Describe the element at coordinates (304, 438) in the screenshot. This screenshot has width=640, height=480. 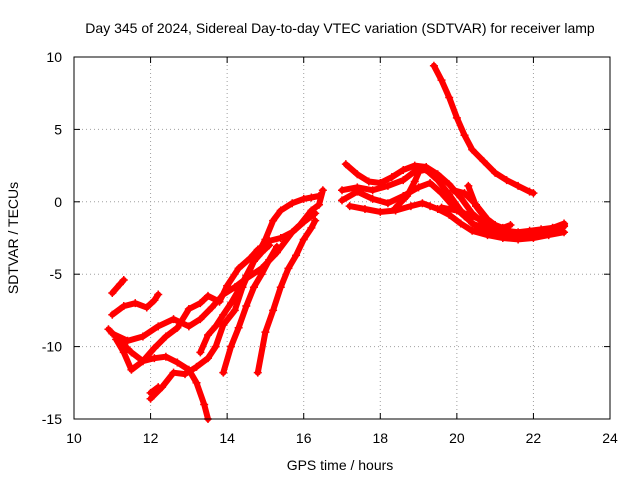
I see `x-tick-label: 16` at that location.